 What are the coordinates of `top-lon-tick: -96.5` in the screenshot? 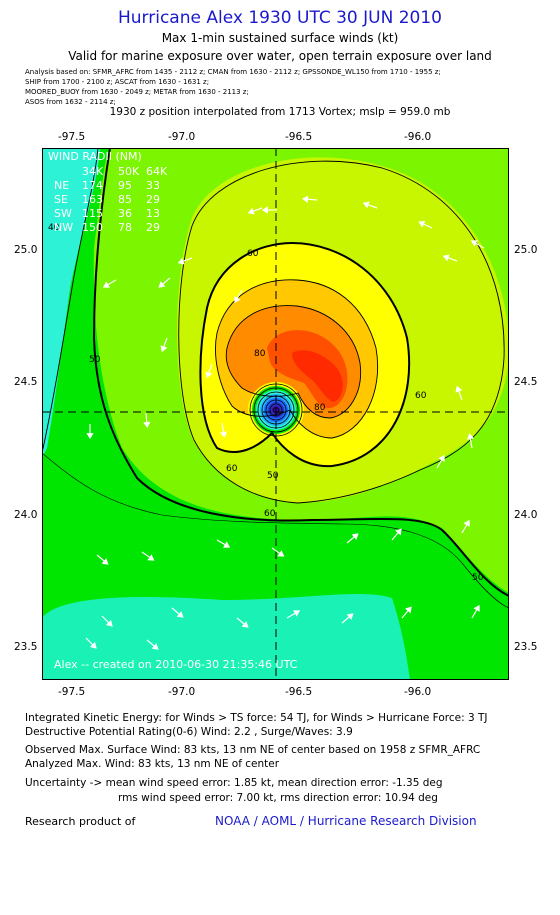 It's located at (299, 137).